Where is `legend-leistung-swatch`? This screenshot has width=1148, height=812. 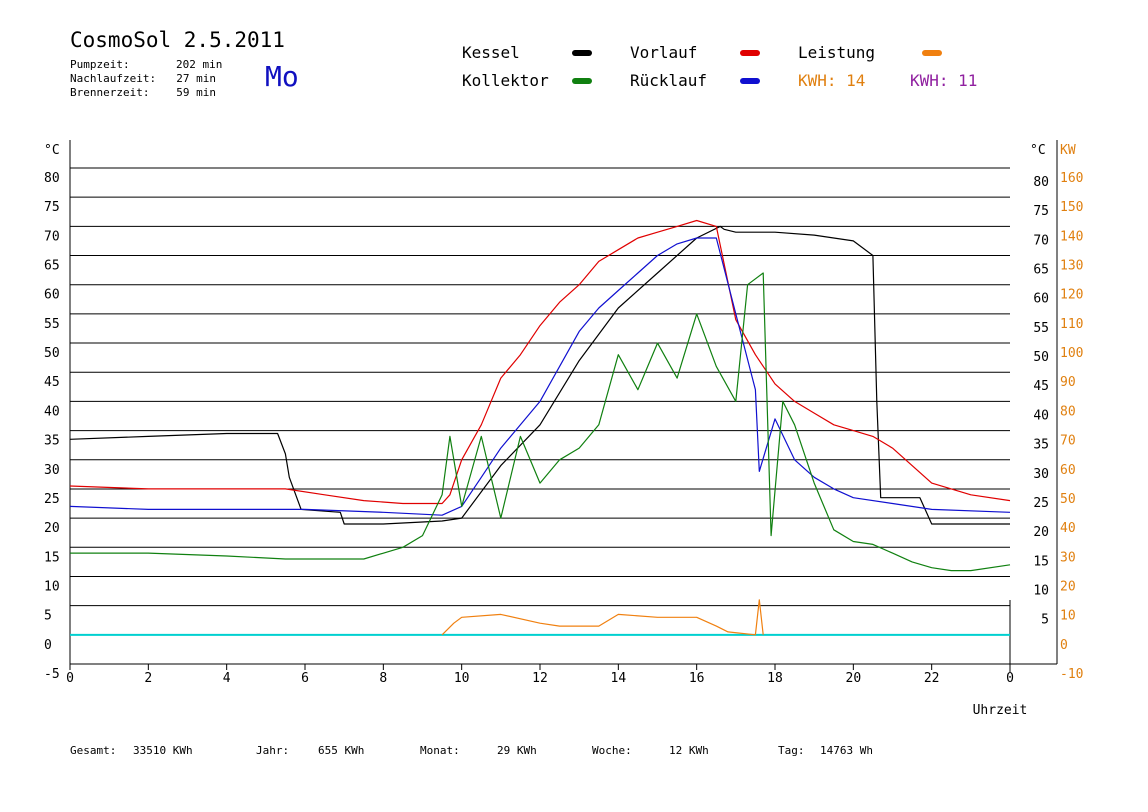
legend-leistung-swatch is located at coordinates (932, 53).